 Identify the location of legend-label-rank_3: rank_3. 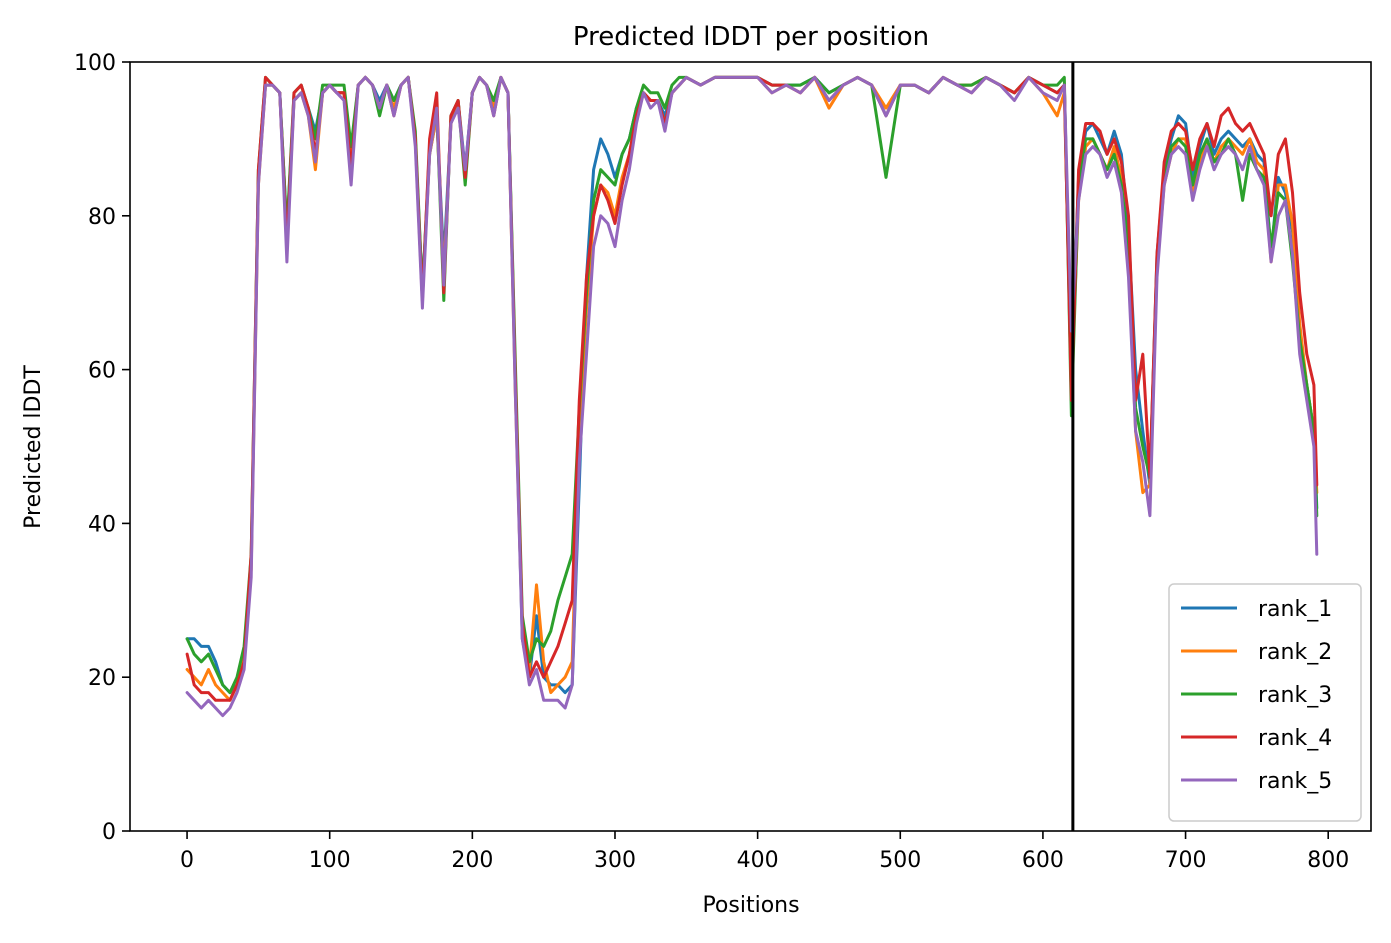
(1295, 695).